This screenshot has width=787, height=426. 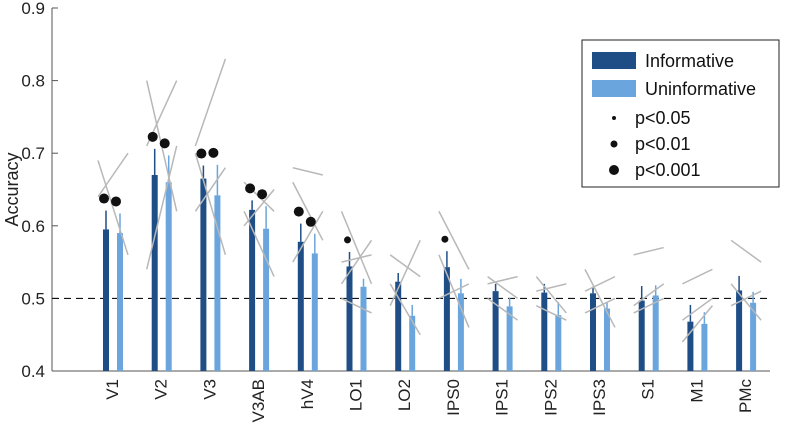 What do you see at coordinates (33, 371) in the screenshot?
I see `y-tick-label: 0.4` at bounding box center [33, 371].